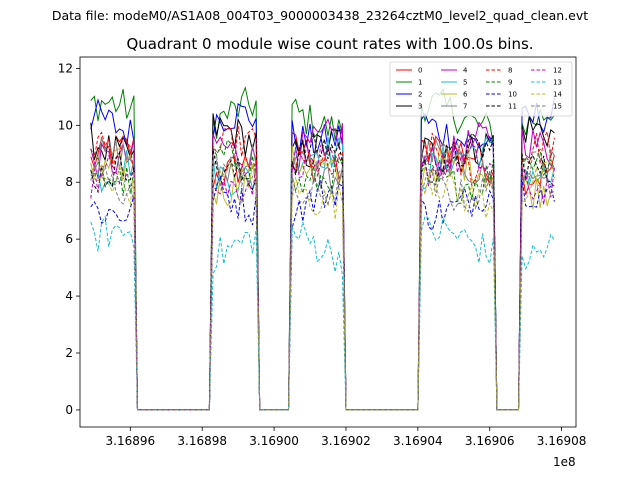 Image resolution: width=640 pixels, height=480 pixels. I want to click on legend-label-3: 3, so click(420, 107).